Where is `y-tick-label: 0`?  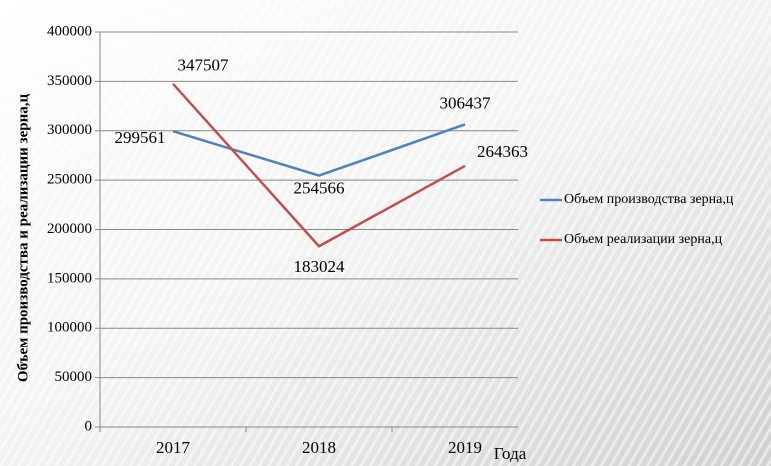 y-tick-label: 0 is located at coordinates (89, 426).